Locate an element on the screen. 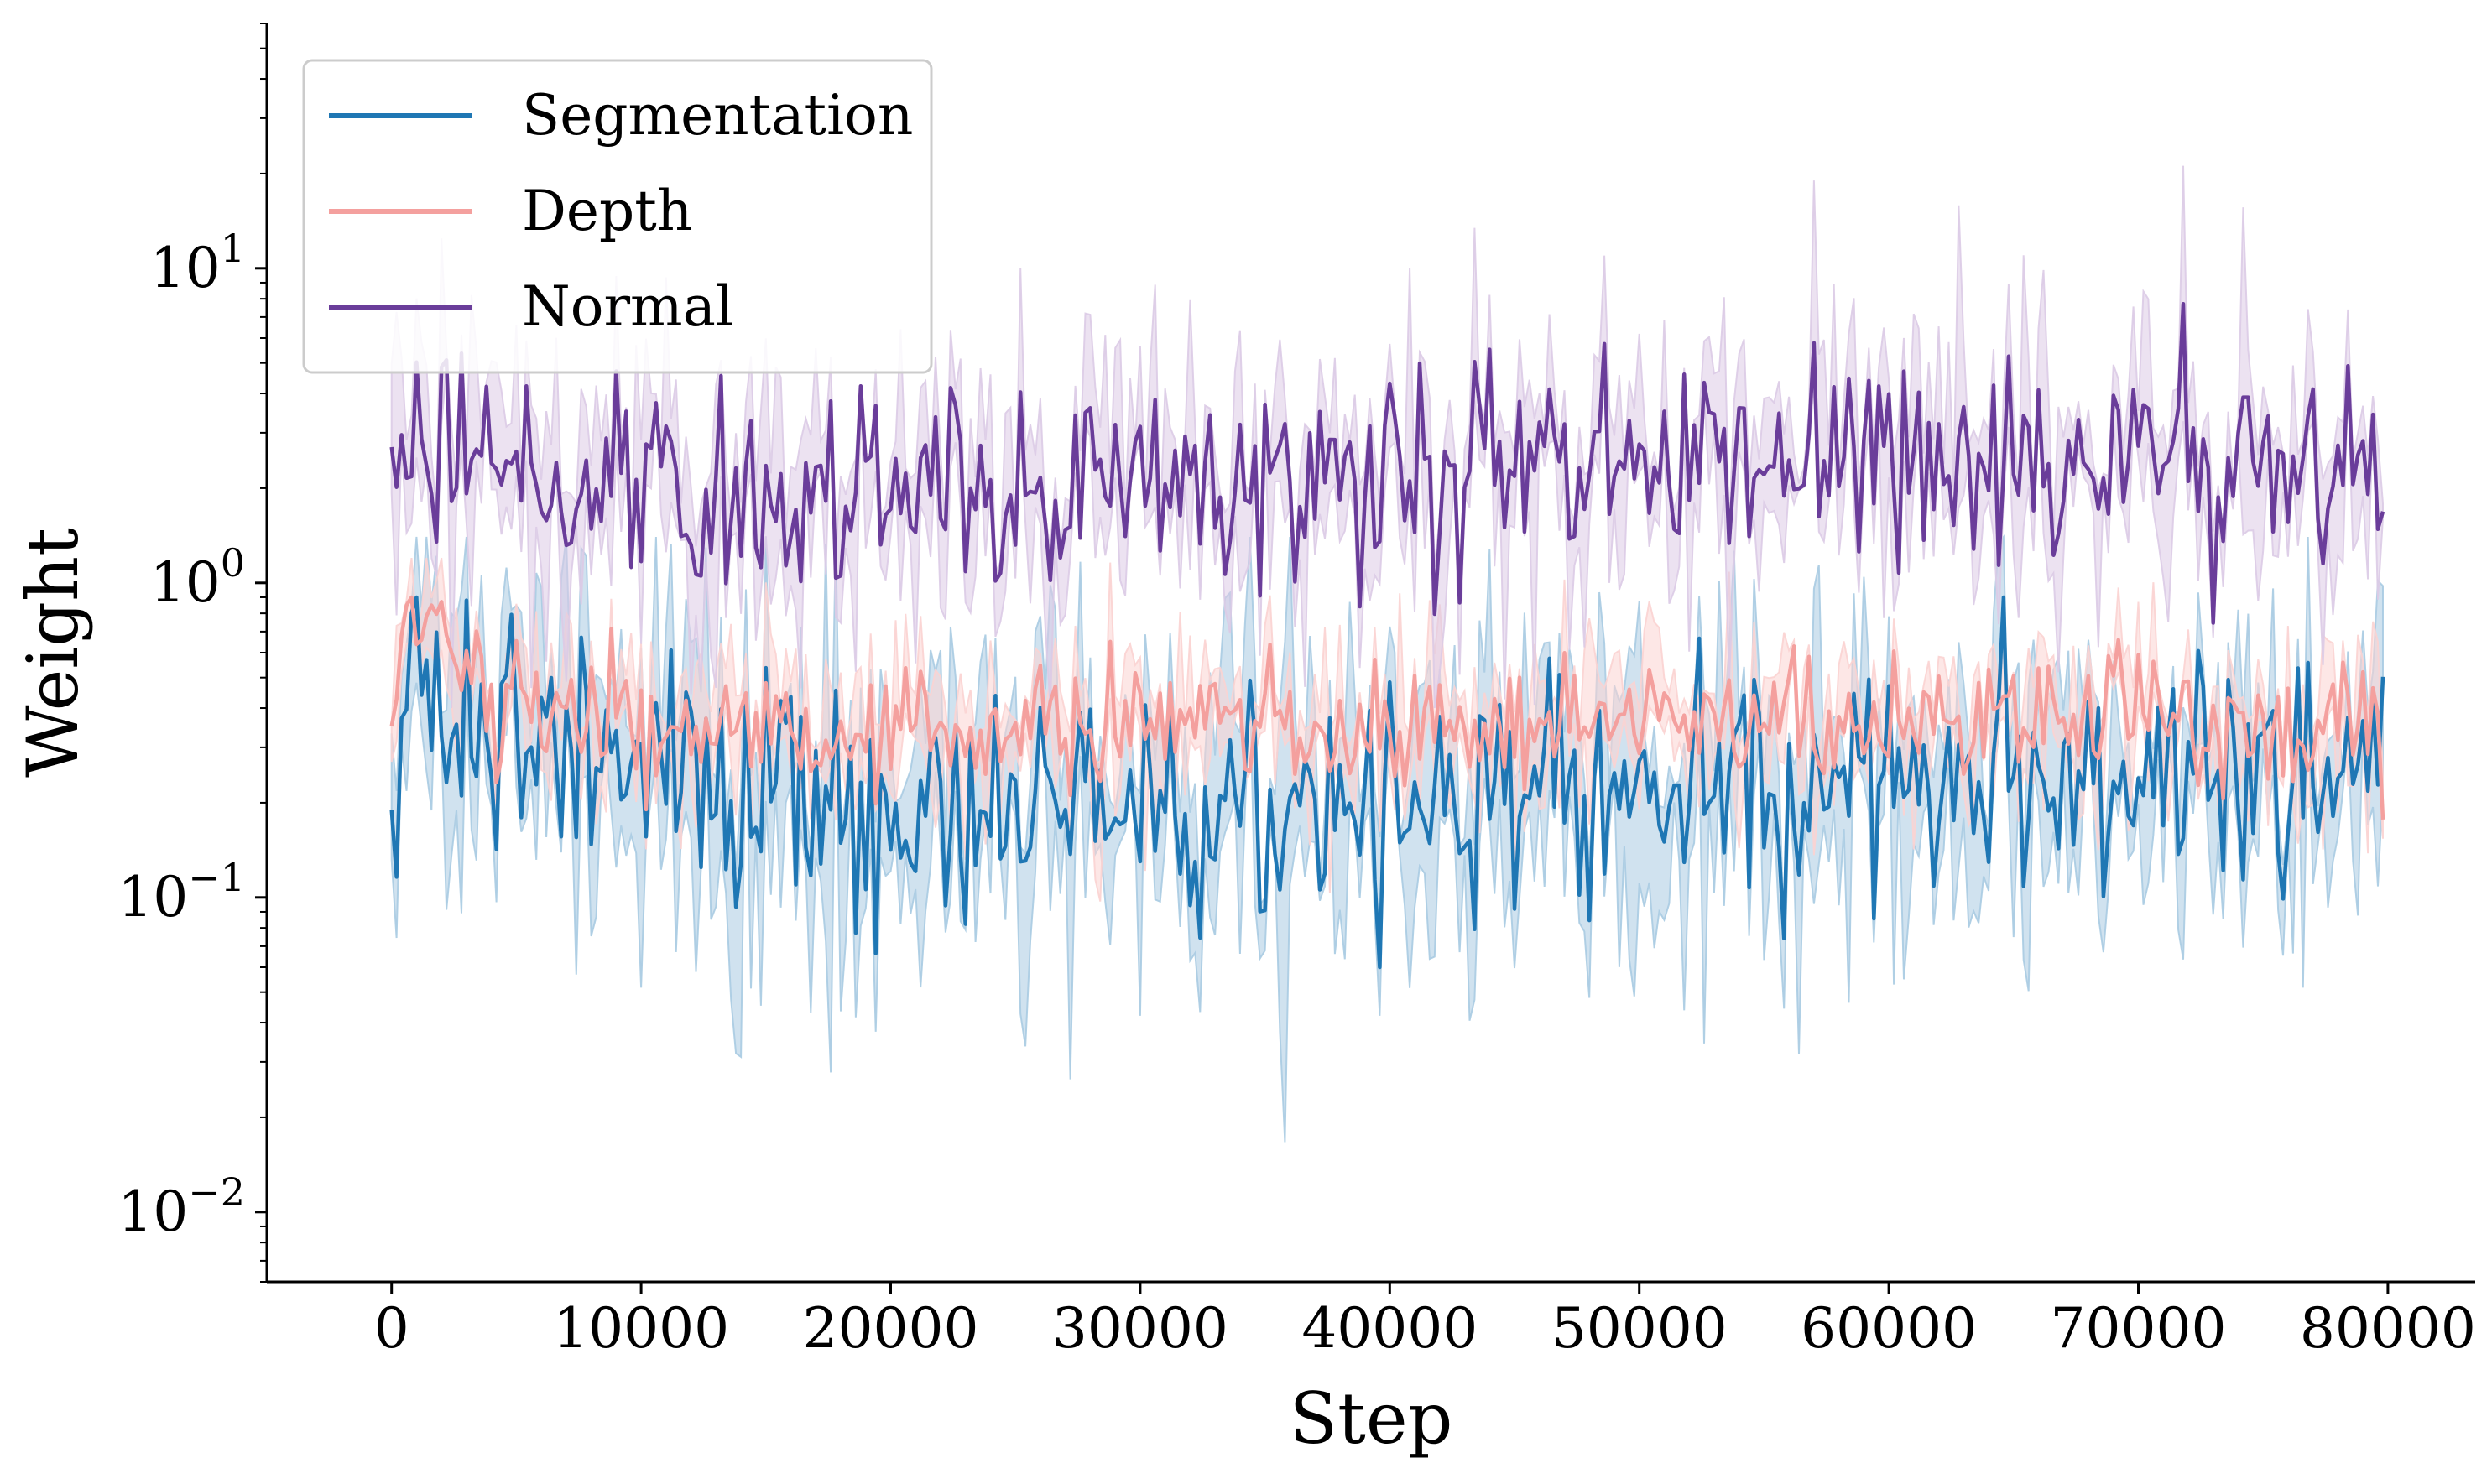  legend-item-depth: Depth is located at coordinates (510, 211).